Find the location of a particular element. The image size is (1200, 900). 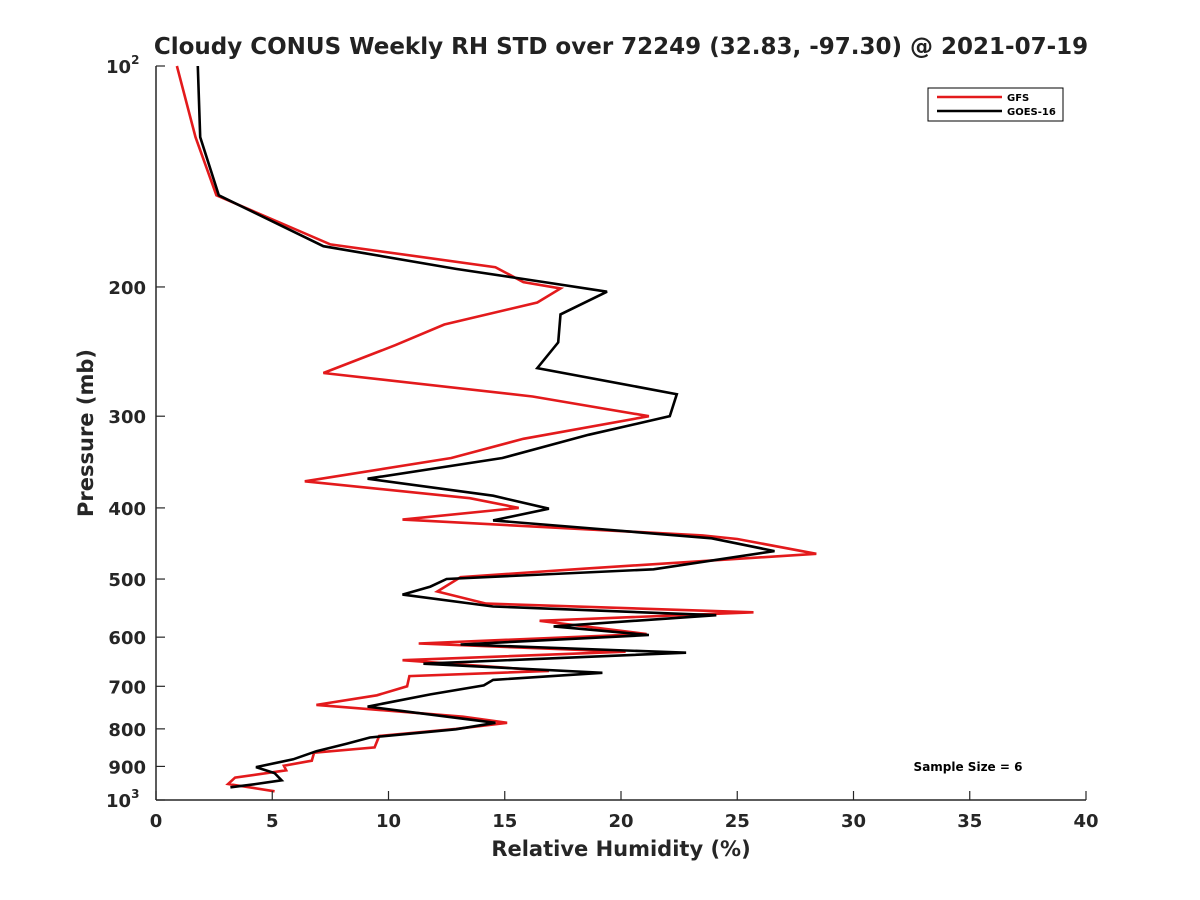

x-tick-label: 30 is located at coordinates (853, 821).